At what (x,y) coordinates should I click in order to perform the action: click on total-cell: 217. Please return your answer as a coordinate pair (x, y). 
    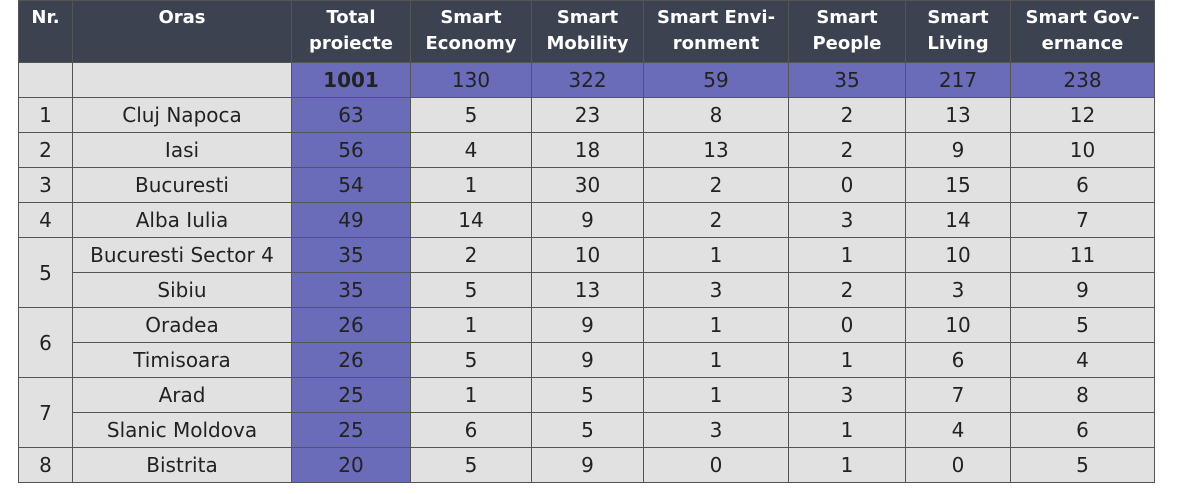
    Looking at the image, I should click on (958, 80).